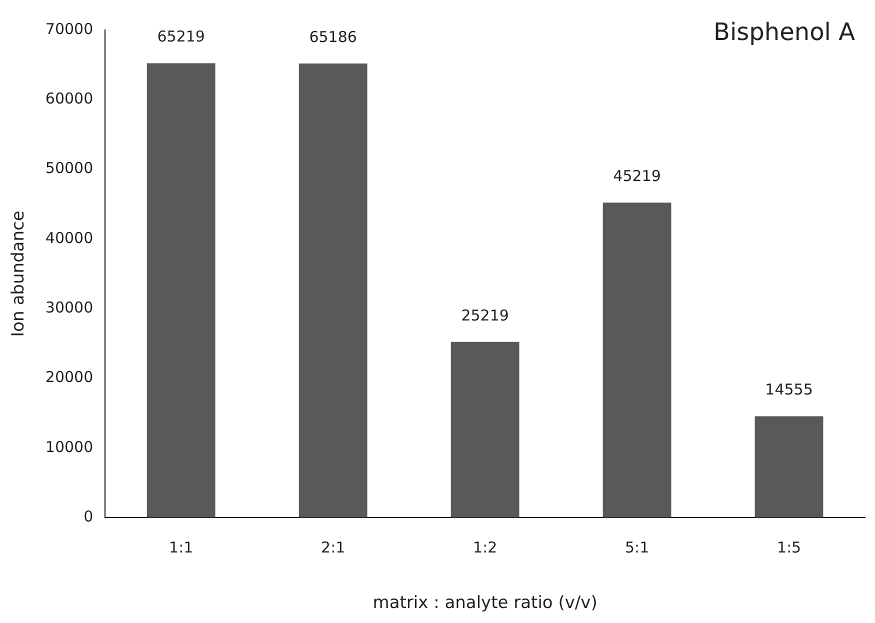 The height and width of the screenshot is (623, 875). I want to click on data-label: 25219, so click(485, 315).